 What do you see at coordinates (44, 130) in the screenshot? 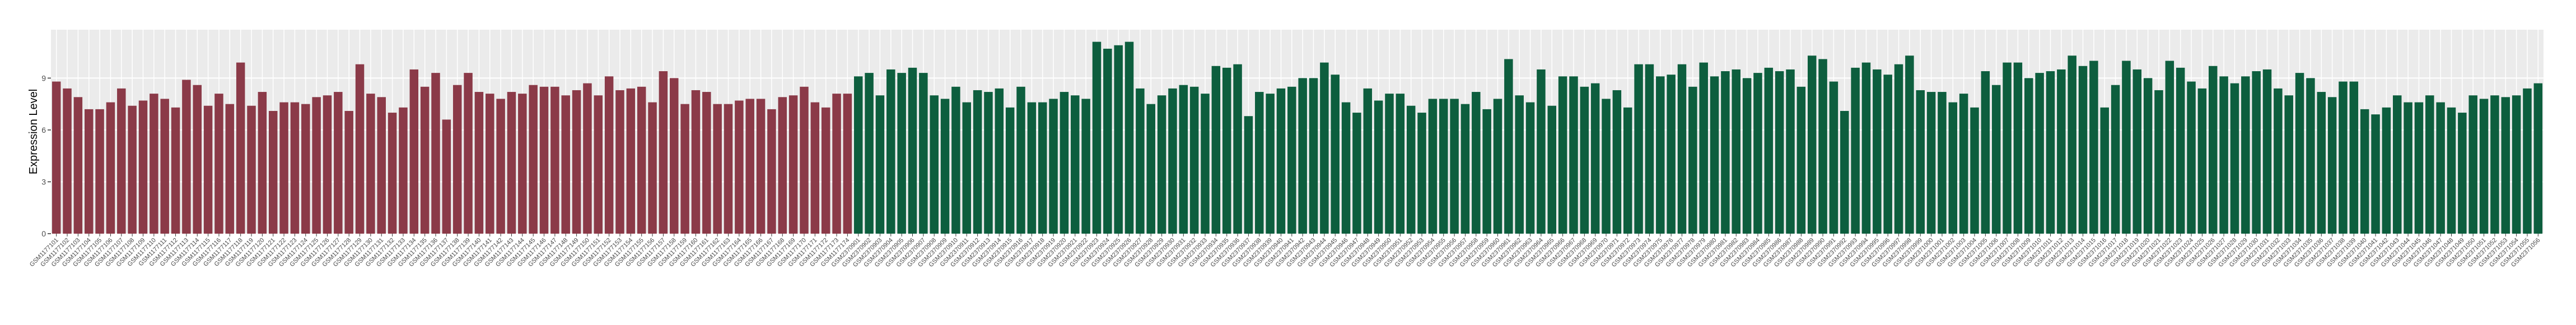
I see `y-tick-label: 6` at bounding box center [44, 130].